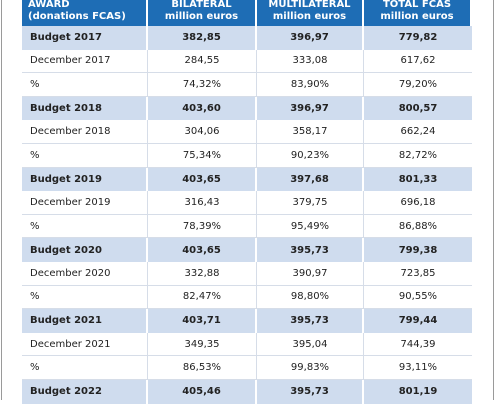  I want to click on cell-text: 284,55, so click(202, 61).